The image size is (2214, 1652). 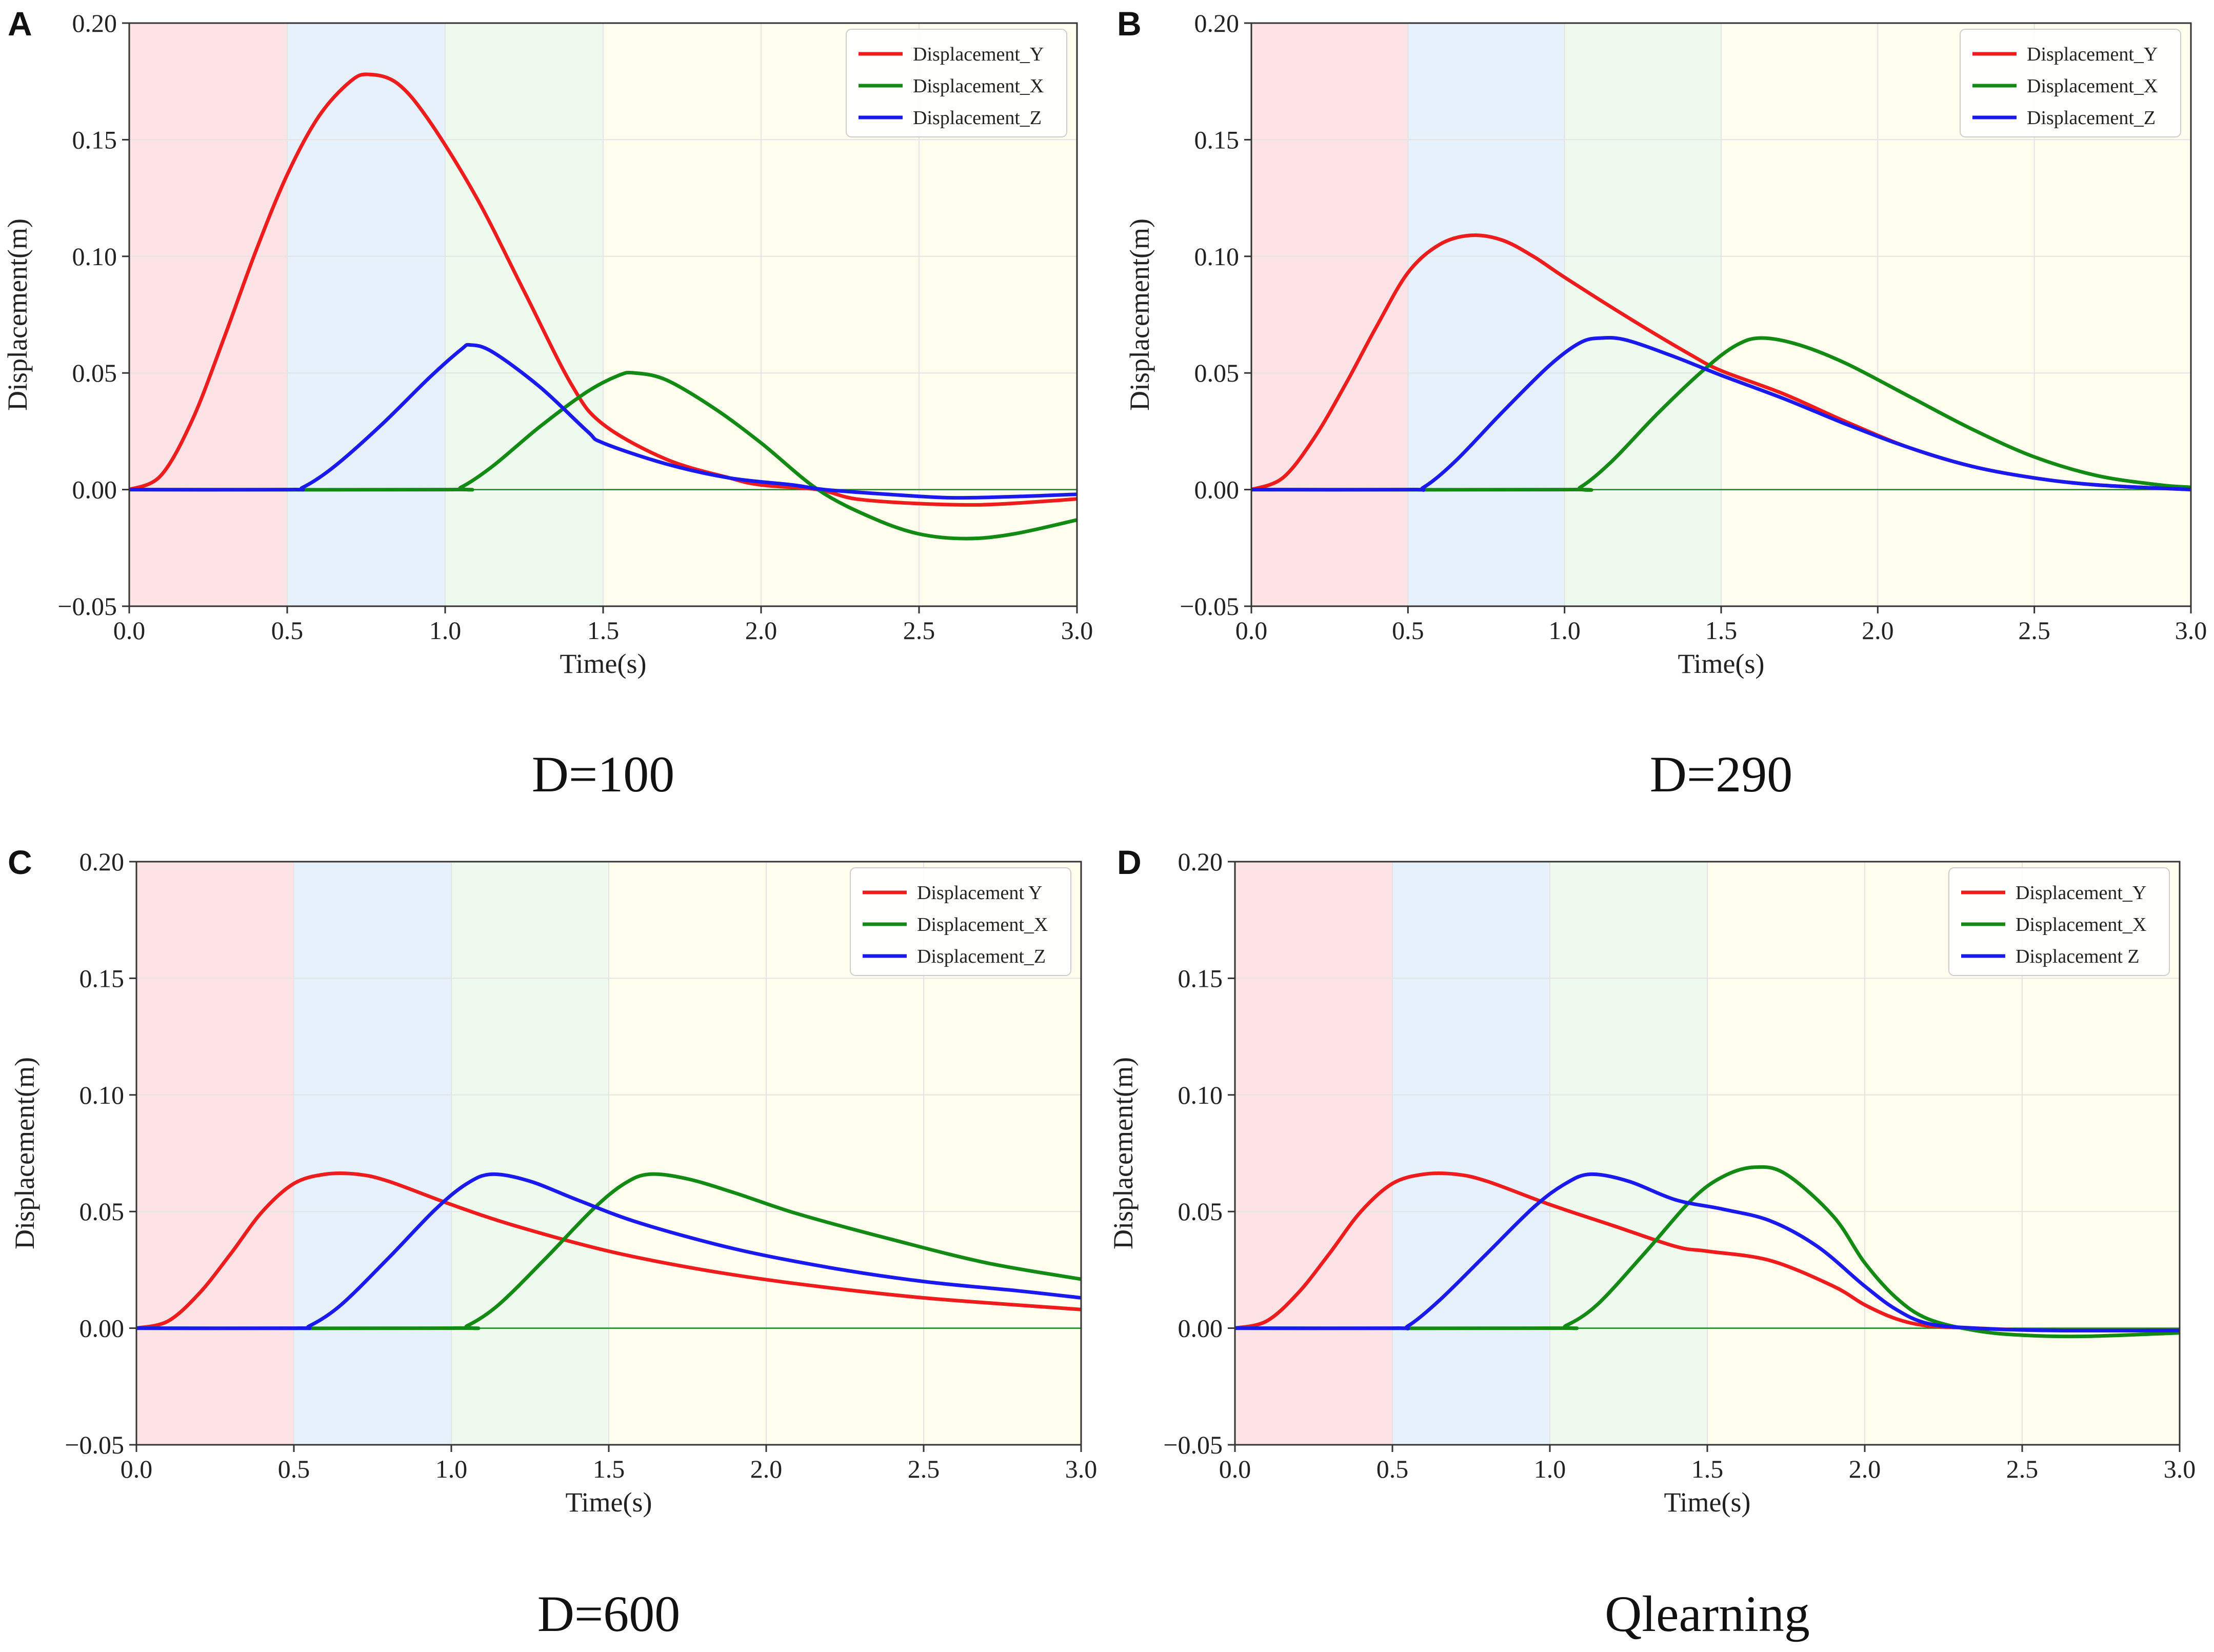 I want to click on panel-caption: D=100, so click(x=603, y=774).